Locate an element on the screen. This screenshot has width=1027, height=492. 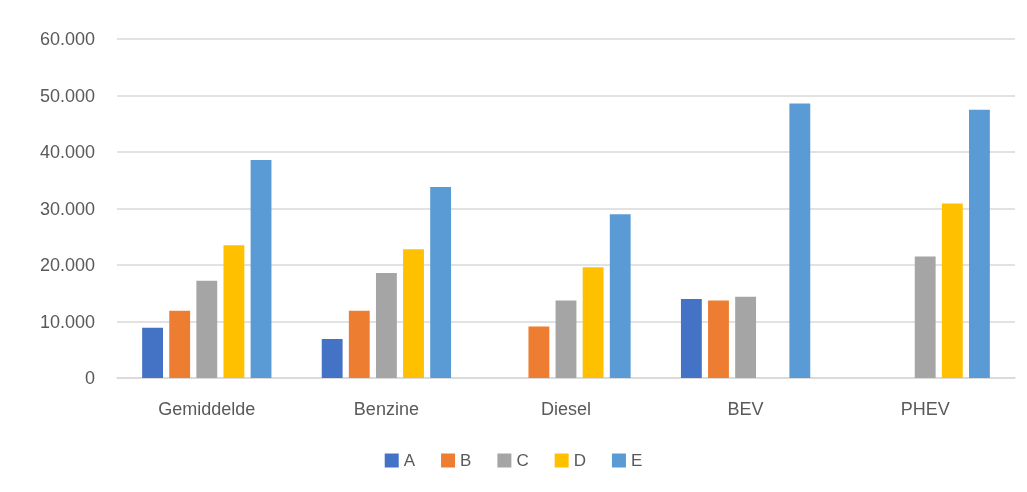
x-tick-label: Diesel is located at coordinates (566, 409).